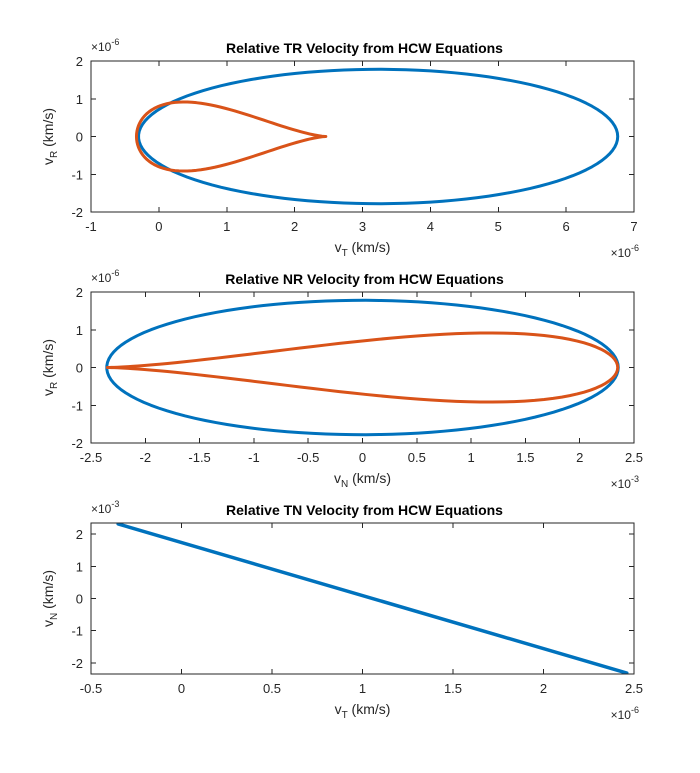 This screenshot has width=700, height=773. Describe the element at coordinates (146, 457) in the screenshot. I see `x-tick-label: -2` at that location.